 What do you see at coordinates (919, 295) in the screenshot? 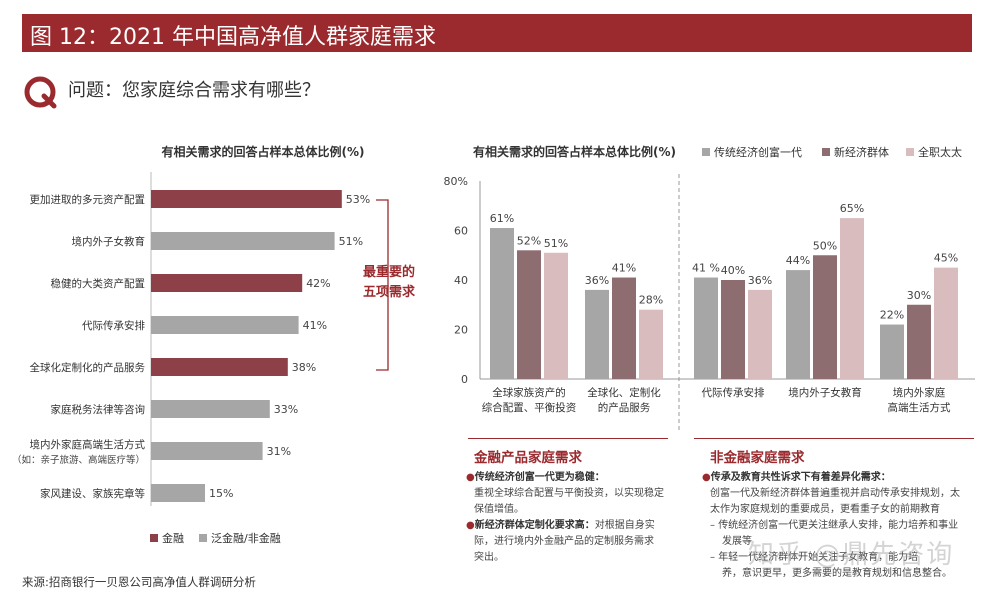
I see `value-label: 30%` at bounding box center [919, 295].